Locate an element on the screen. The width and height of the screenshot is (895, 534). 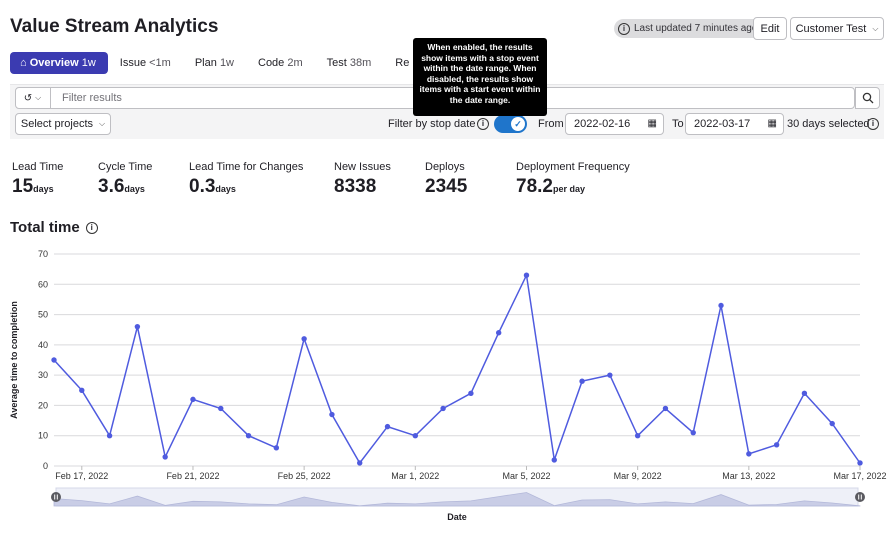
y-tick-label: 50 is located at coordinates (43, 315).